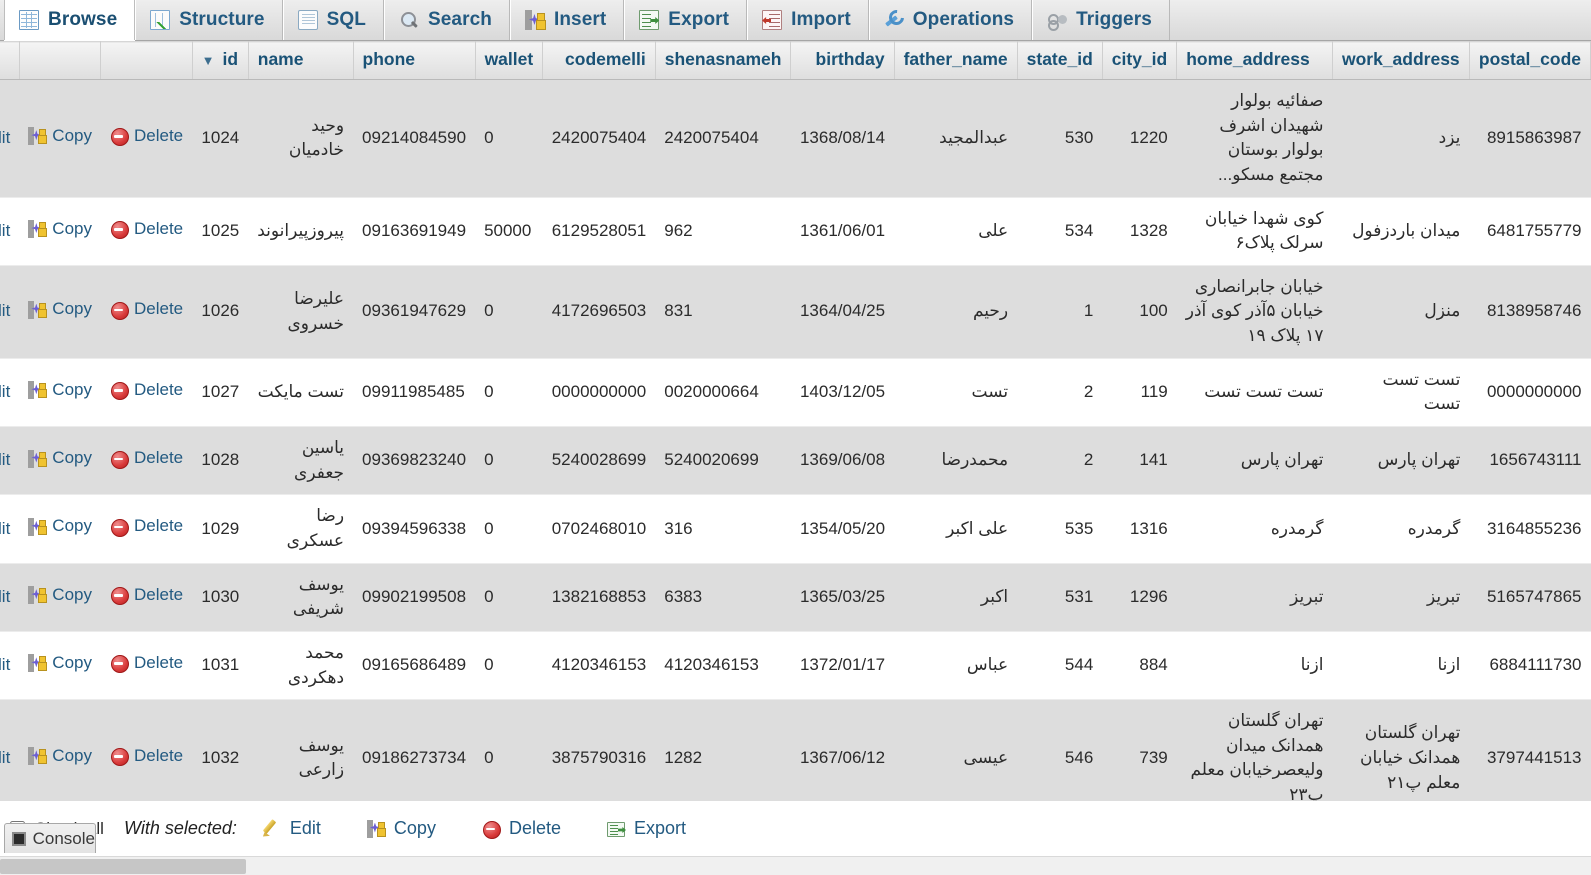 The image size is (1591, 875). I want to click on column-header-state_id: state_id, so click(1060, 60).